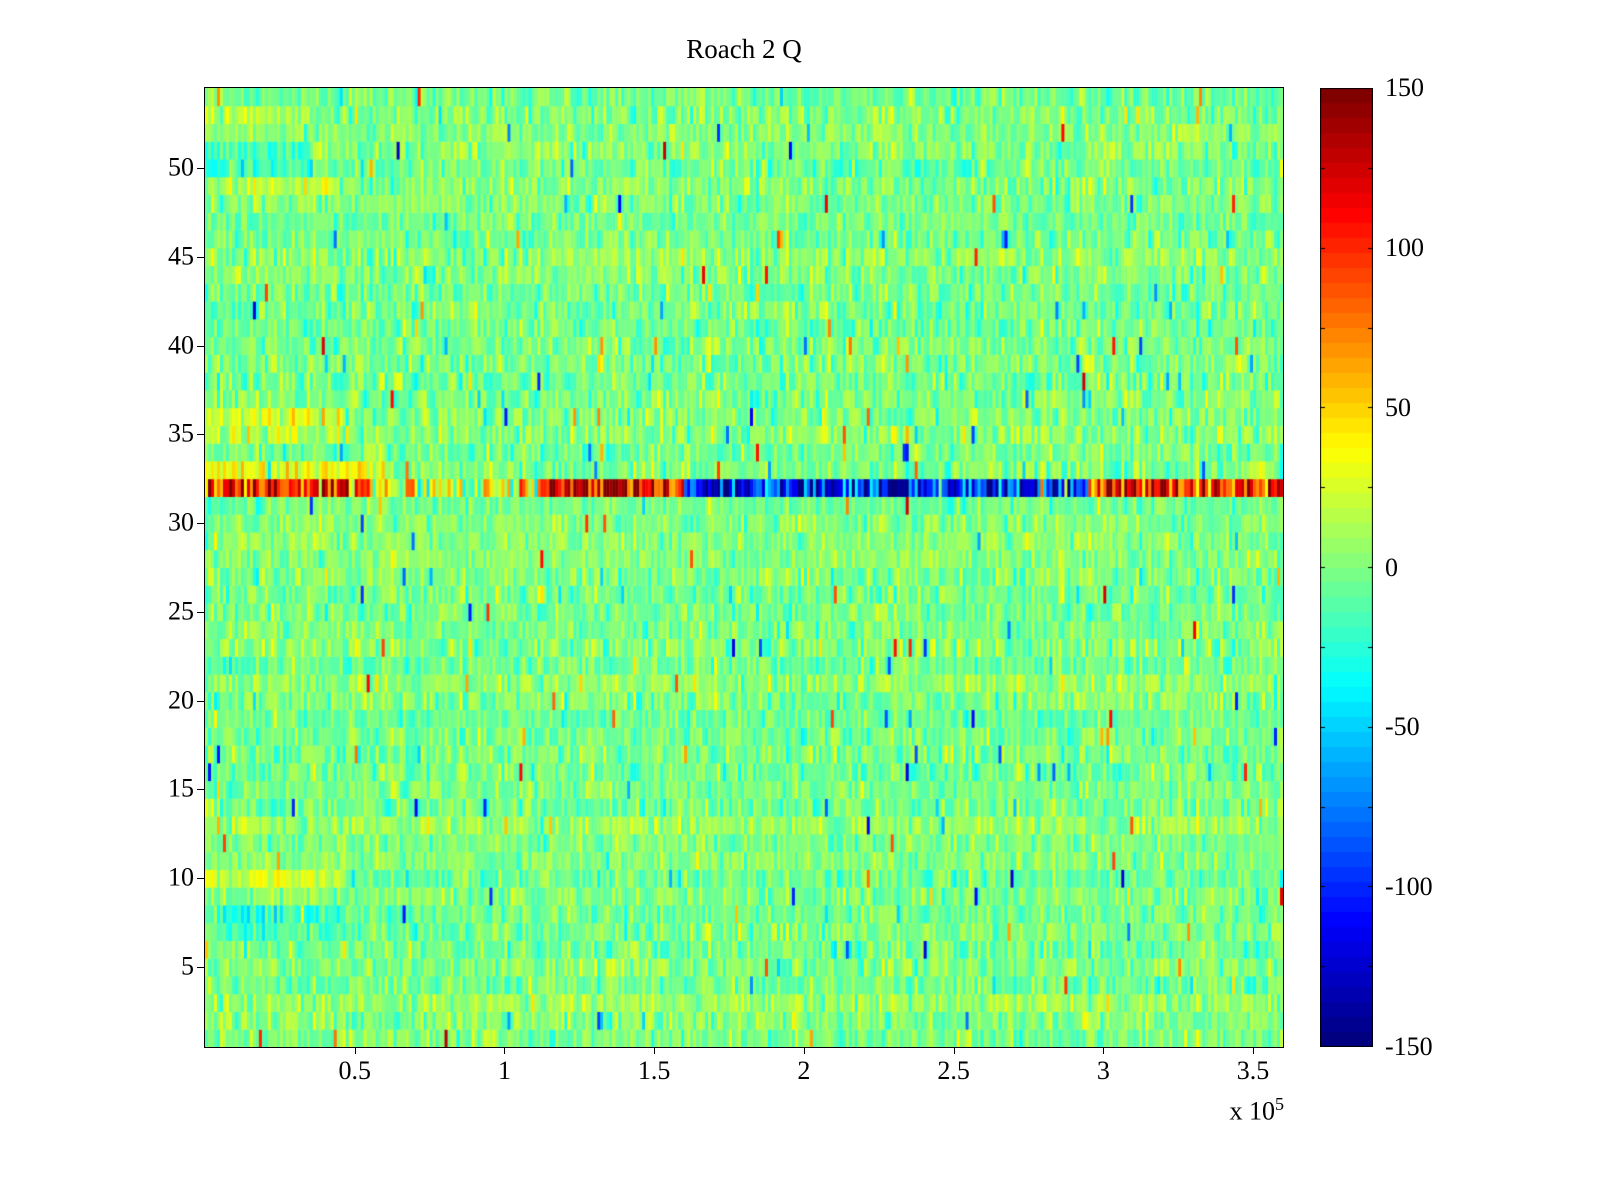 The height and width of the screenshot is (1200, 1600). I want to click on x-tick-label: 2, so click(804, 1070).